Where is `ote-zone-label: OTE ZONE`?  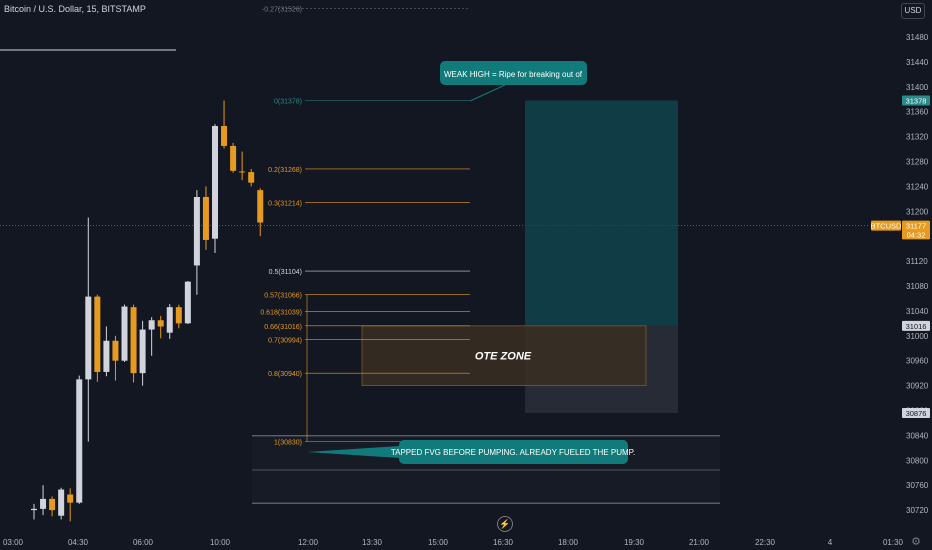 ote-zone-label: OTE ZONE is located at coordinates (503, 357).